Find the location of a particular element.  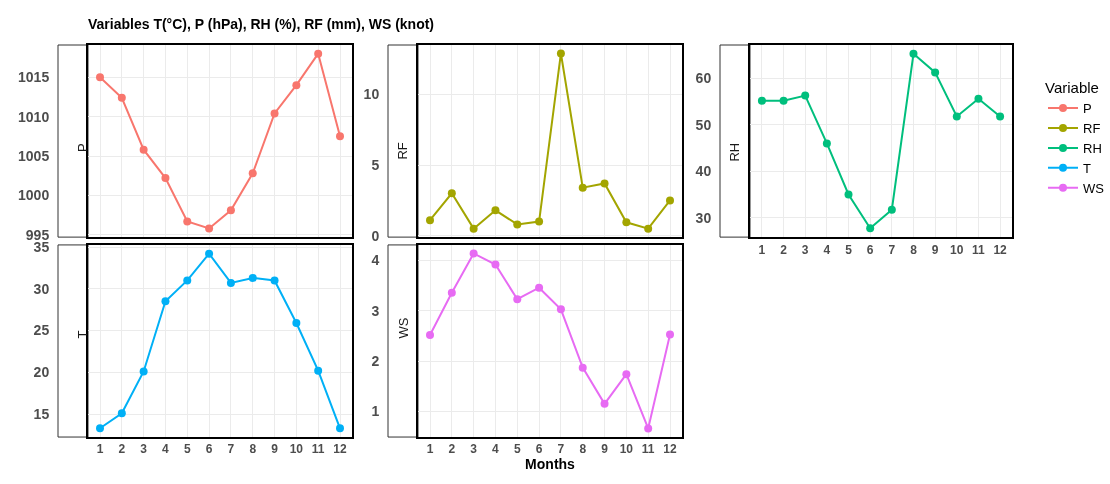

y-tick-label: 25 is located at coordinates (41, 330).